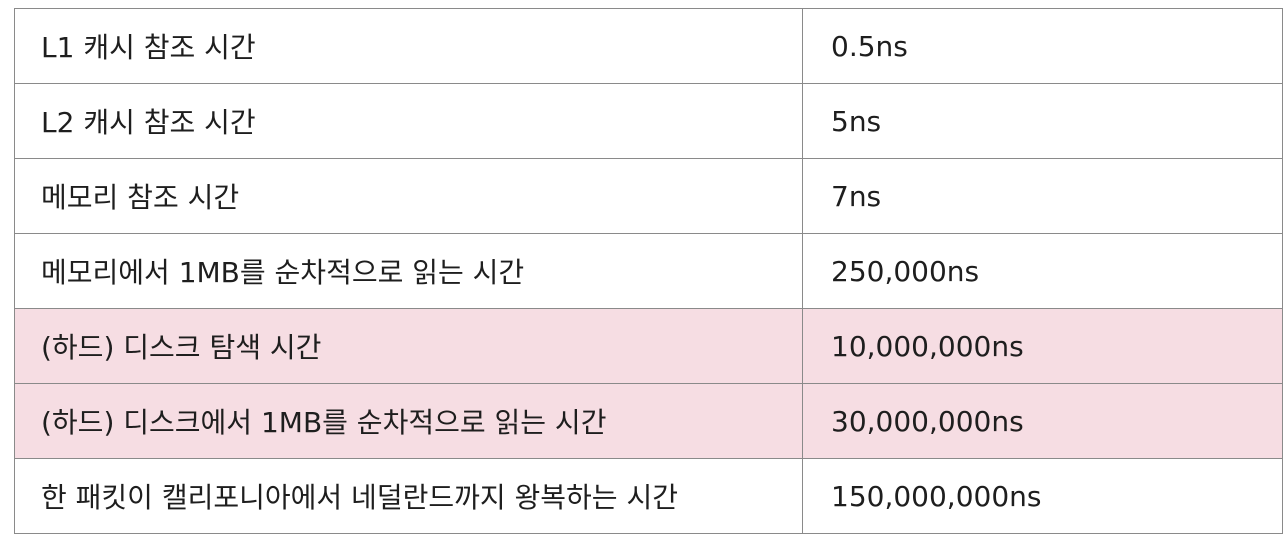 Image resolution: width=1288 pixels, height=540 pixels. What do you see at coordinates (1042, 46) in the screenshot?
I see `latency-value: 0.5ns` at bounding box center [1042, 46].